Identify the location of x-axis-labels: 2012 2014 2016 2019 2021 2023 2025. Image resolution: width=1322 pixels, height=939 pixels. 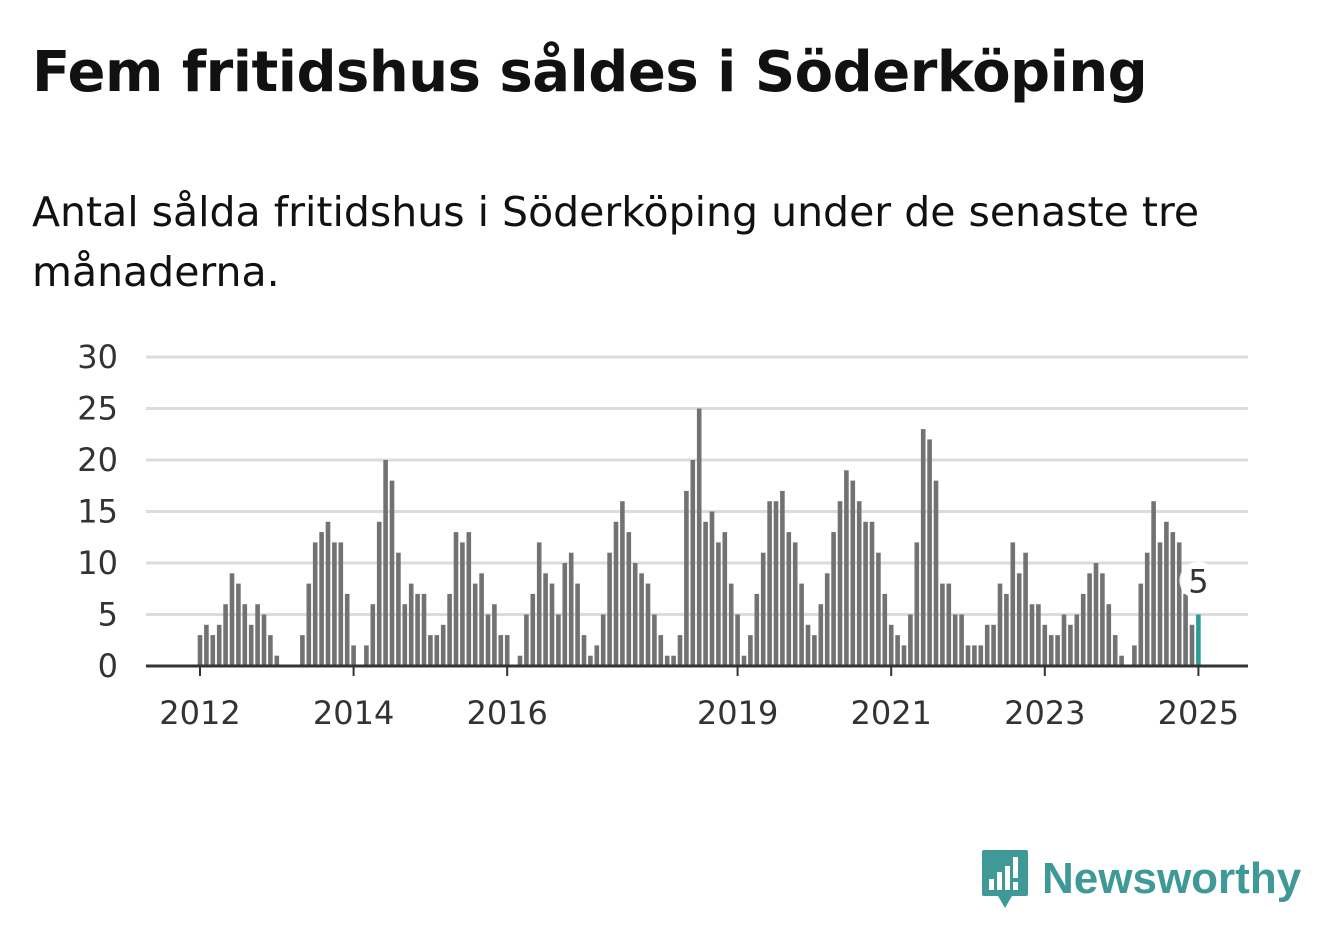
(699, 699).